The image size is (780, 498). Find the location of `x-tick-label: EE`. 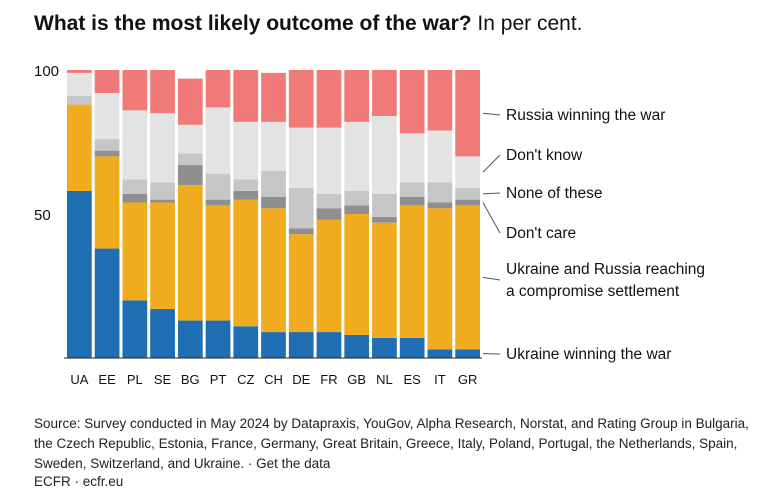

x-tick-label: EE is located at coordinates (107, 379).